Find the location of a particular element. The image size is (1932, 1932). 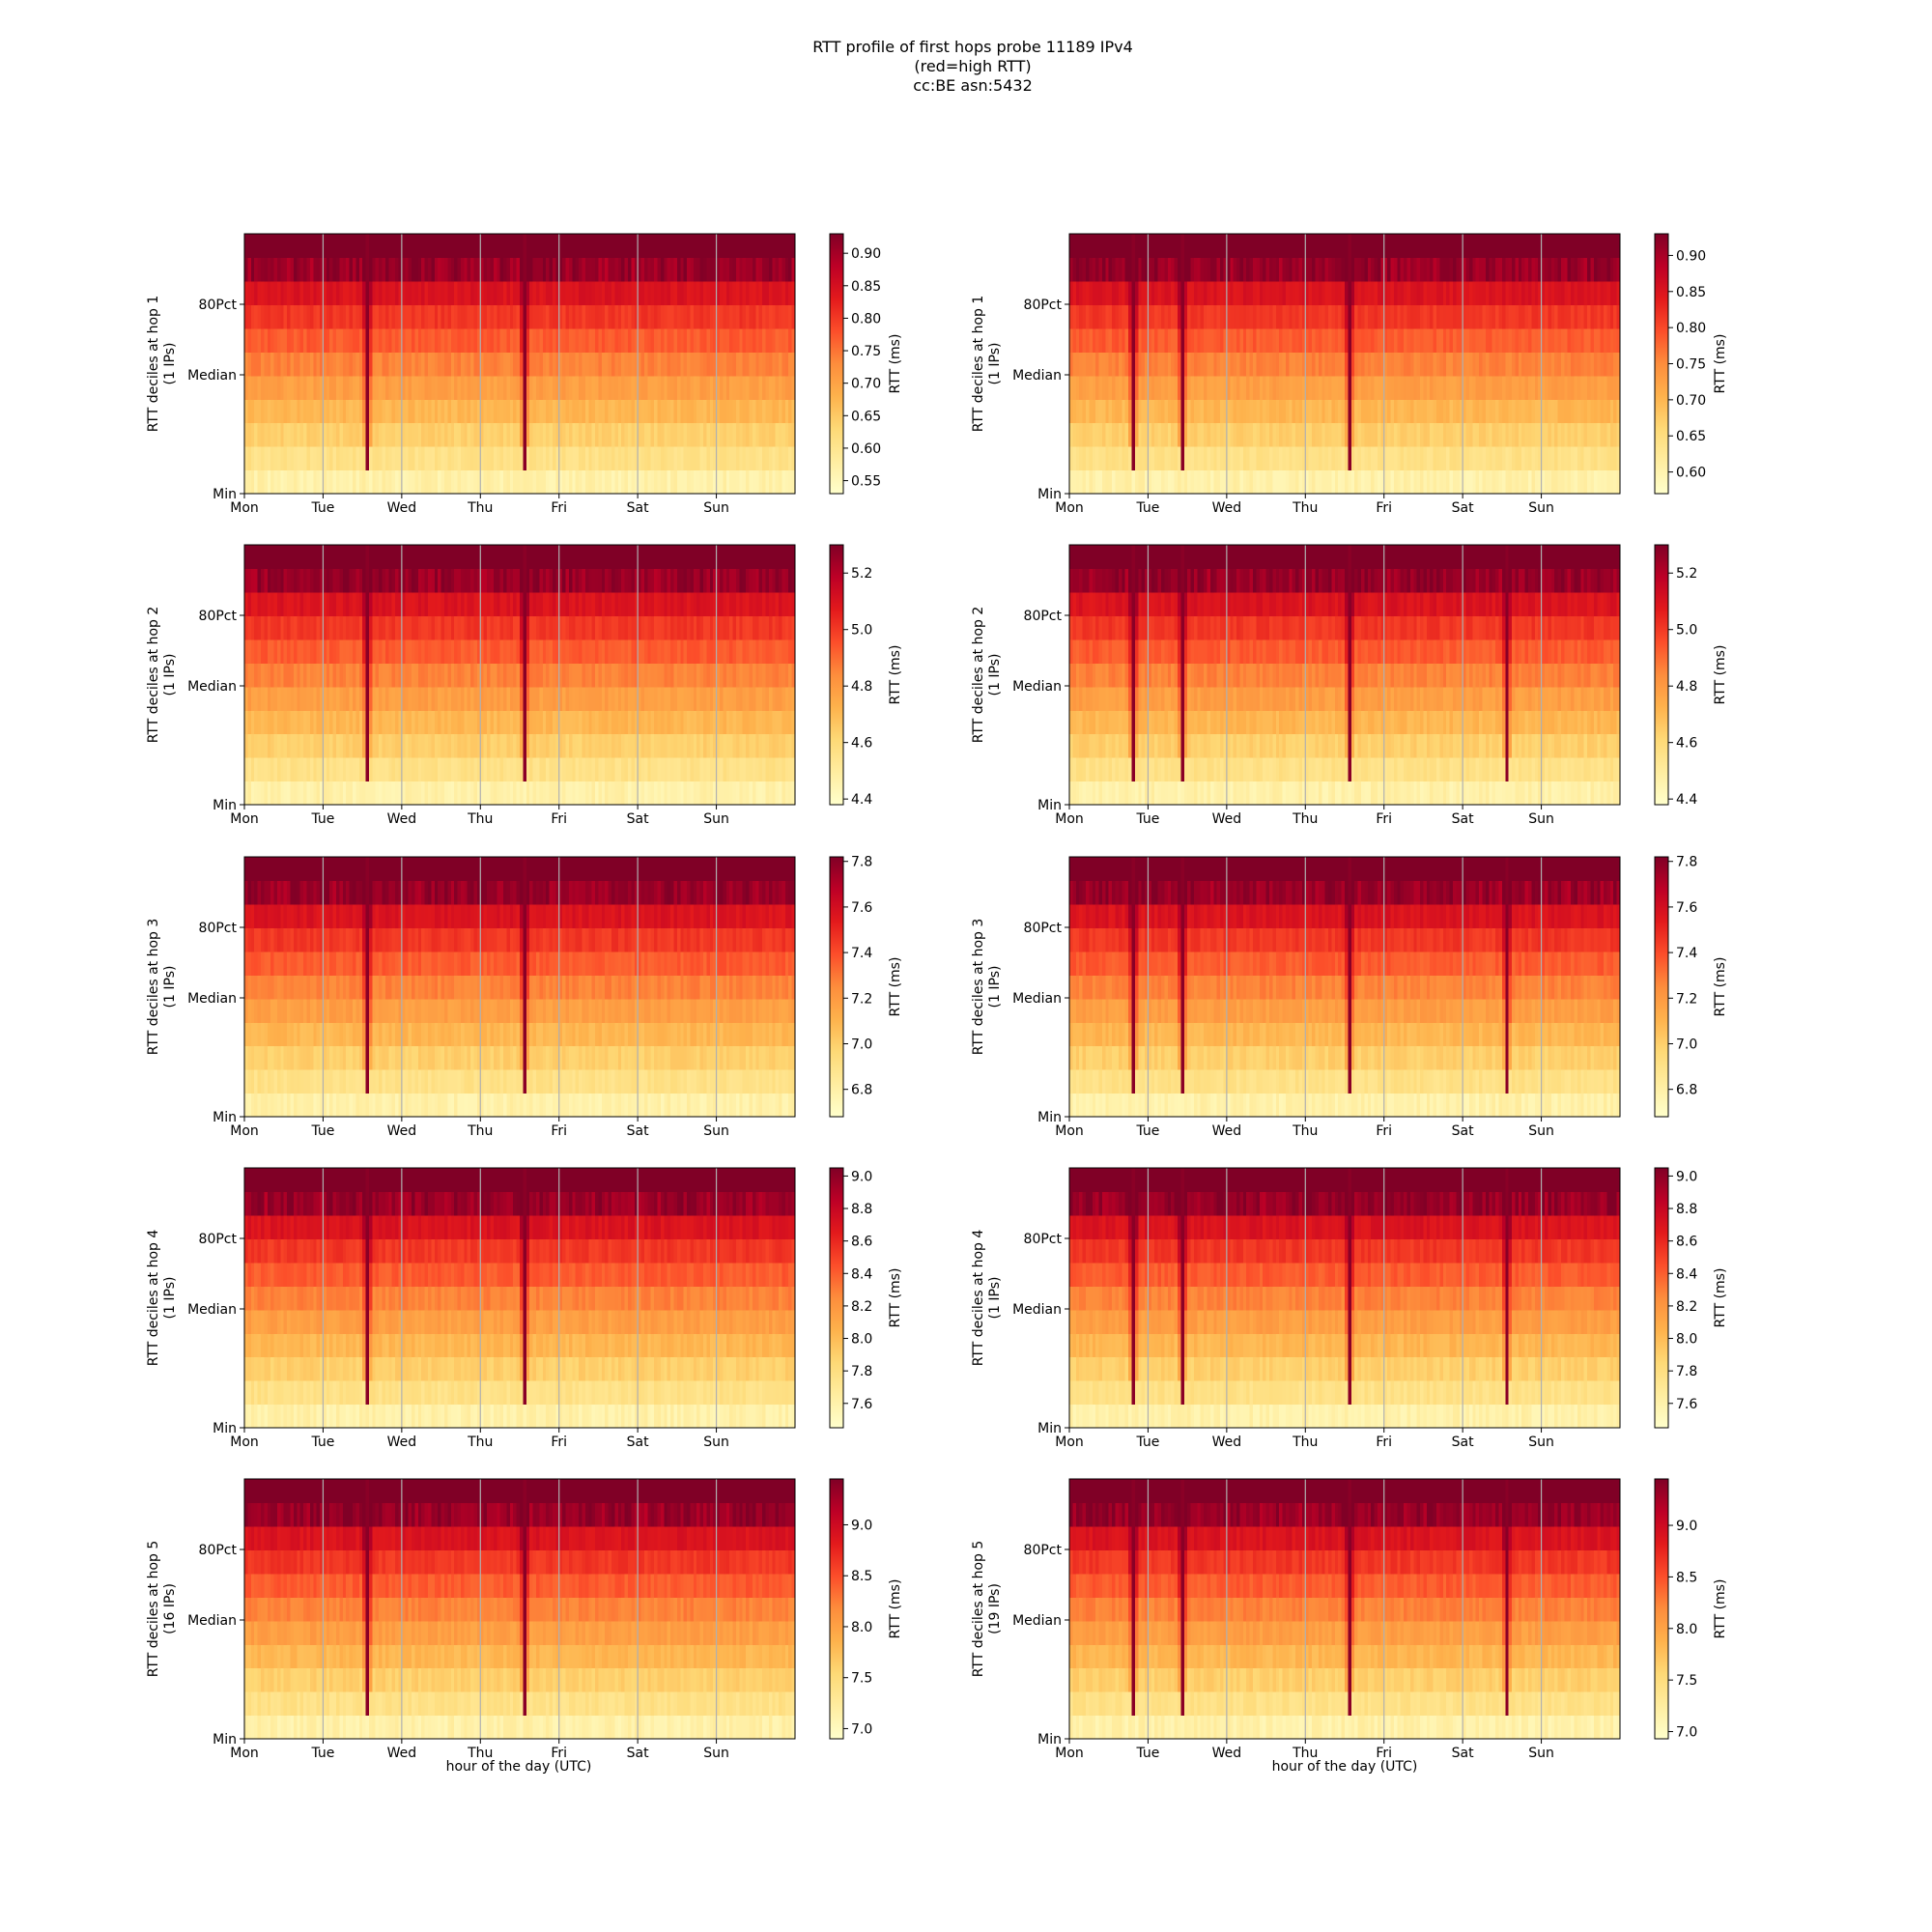

colorbar-tick-label: 8.5 is located at coordinates (1686, 1577).